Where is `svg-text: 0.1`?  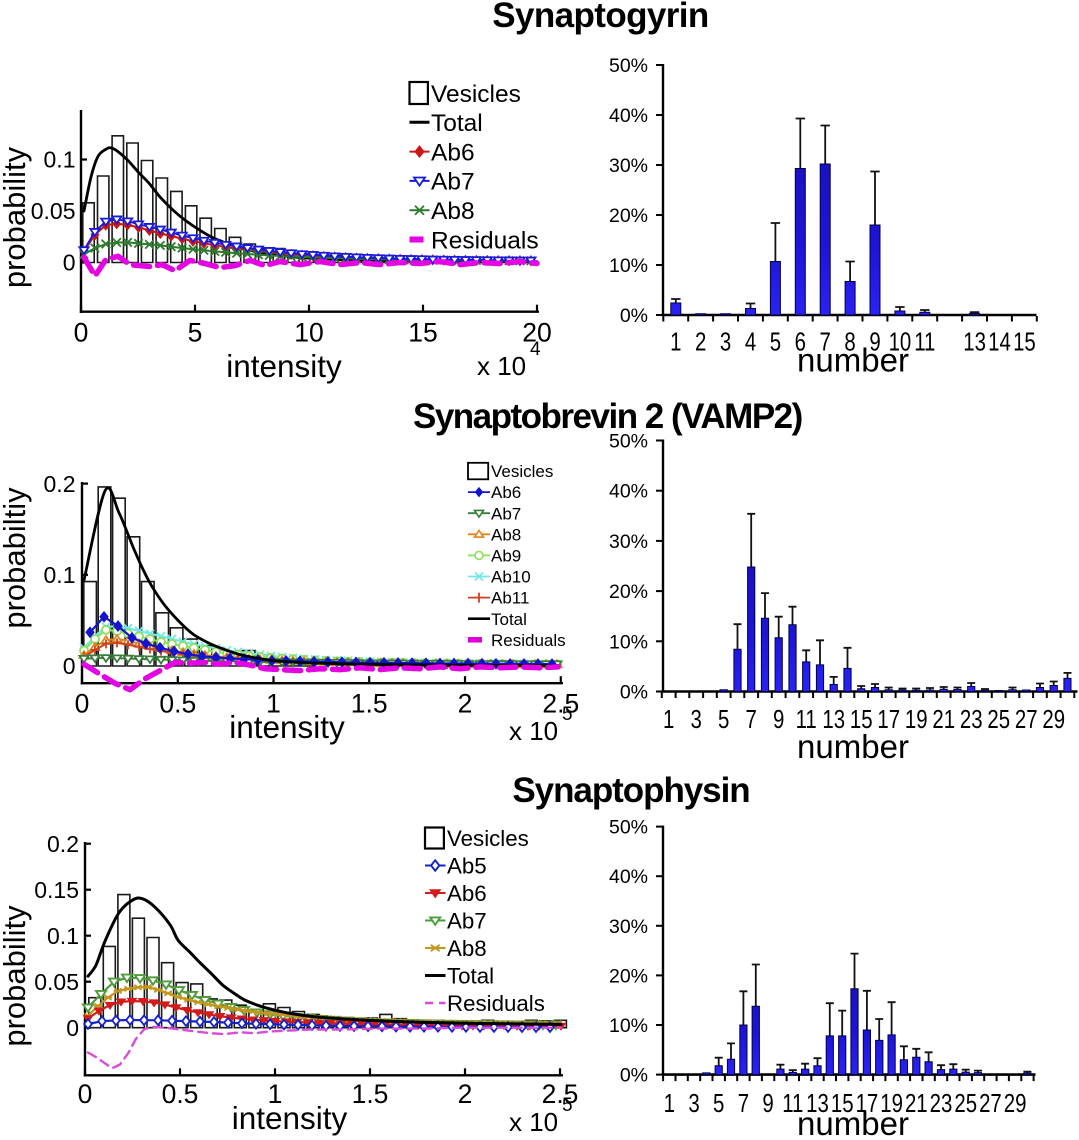
svg-text: 0.1 is located at coordinates (60, 575).